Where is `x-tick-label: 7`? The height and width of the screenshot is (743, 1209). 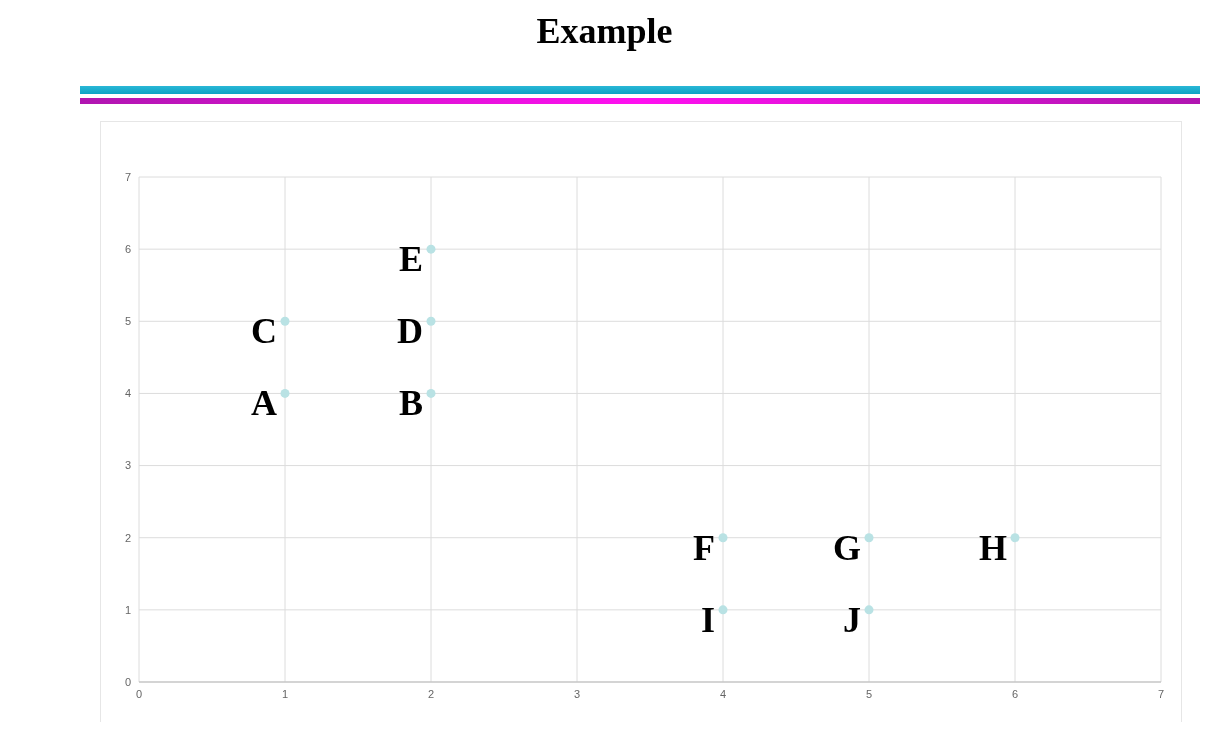 x-tick-label: 7 is located at coordinates (1161, 693).